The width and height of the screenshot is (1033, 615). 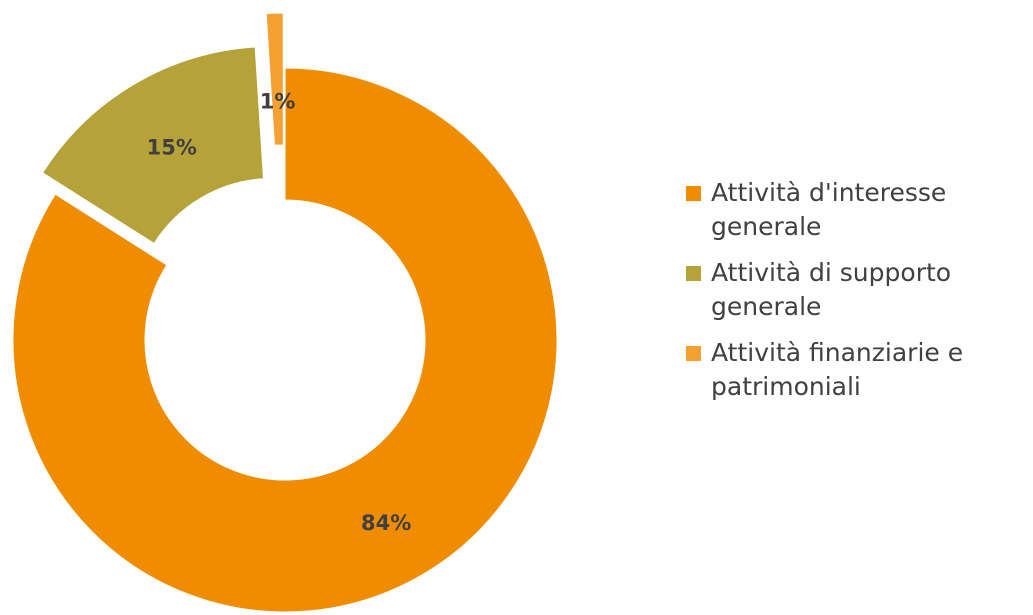 I want to click on legend-item: Attività finanziarie e patrimoniali, so click(x=858, y=370).